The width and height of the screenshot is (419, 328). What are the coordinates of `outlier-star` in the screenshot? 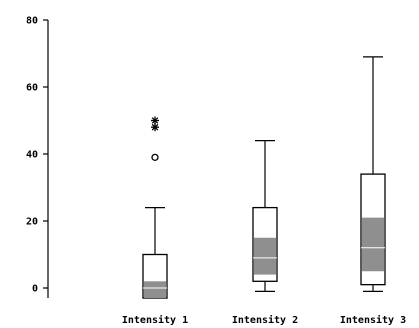 It's located at (155, 121).